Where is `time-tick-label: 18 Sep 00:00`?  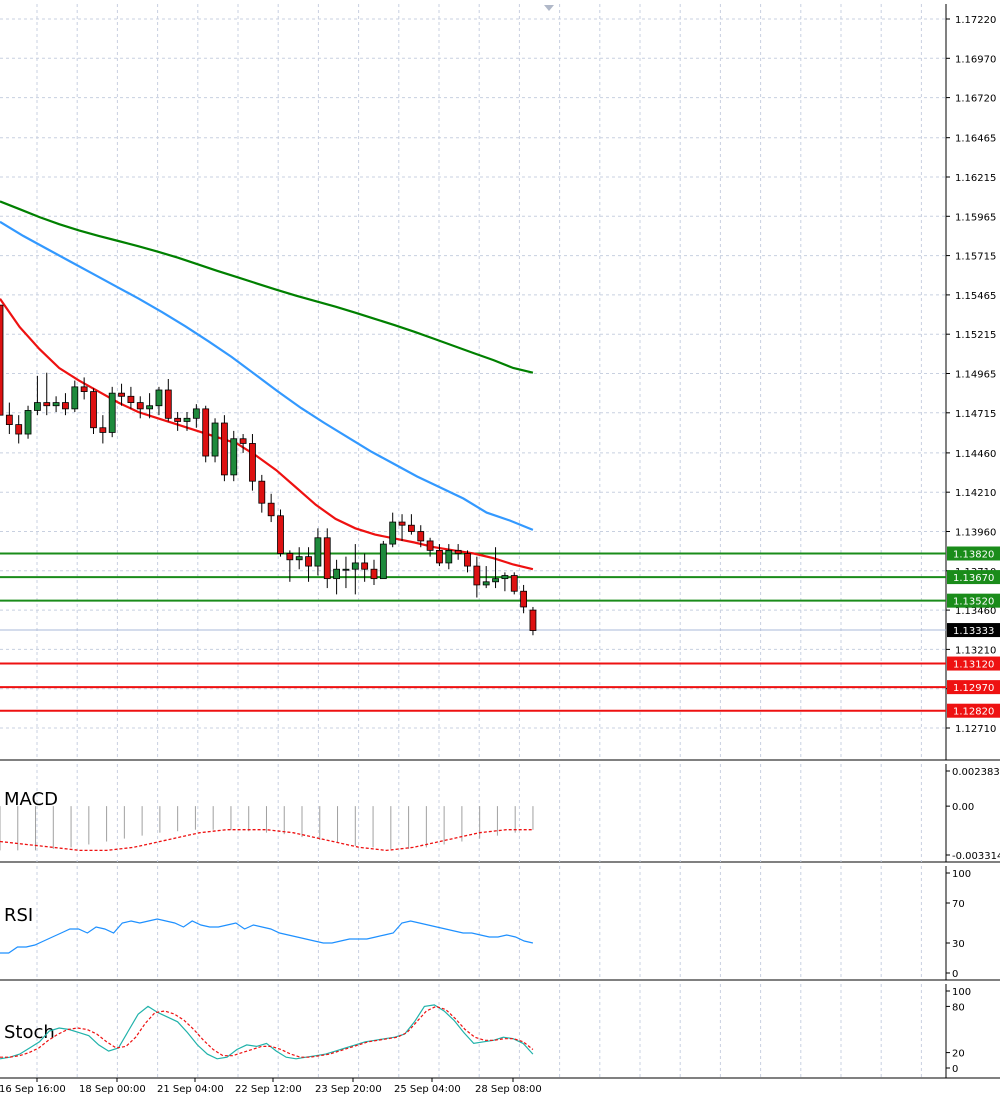 time-tick-label: 18 Sep 00:00 is located at coordinates (112, 1089).